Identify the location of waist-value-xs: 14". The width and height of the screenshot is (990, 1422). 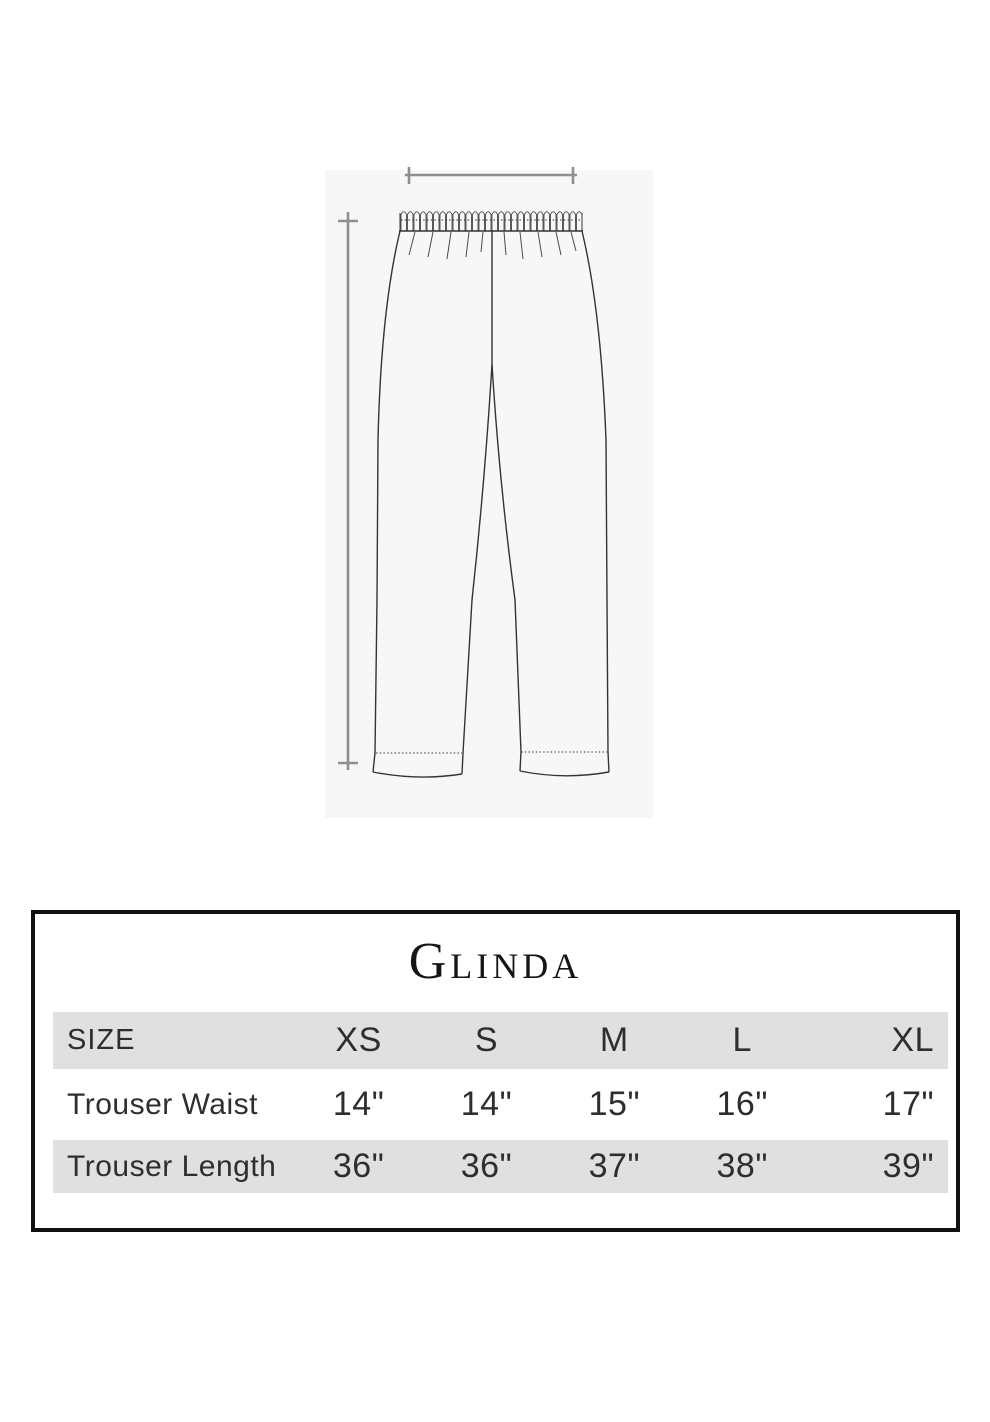
(358, 1104).